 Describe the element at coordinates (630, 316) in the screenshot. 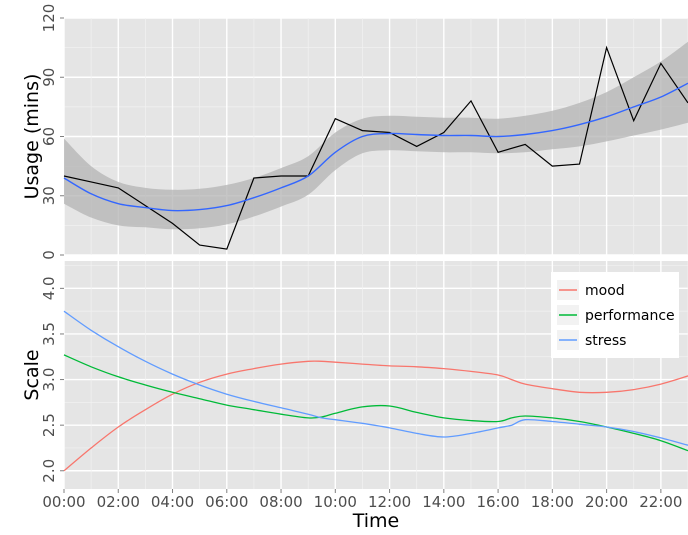

I see `legend-label-performance: performance` at that location.